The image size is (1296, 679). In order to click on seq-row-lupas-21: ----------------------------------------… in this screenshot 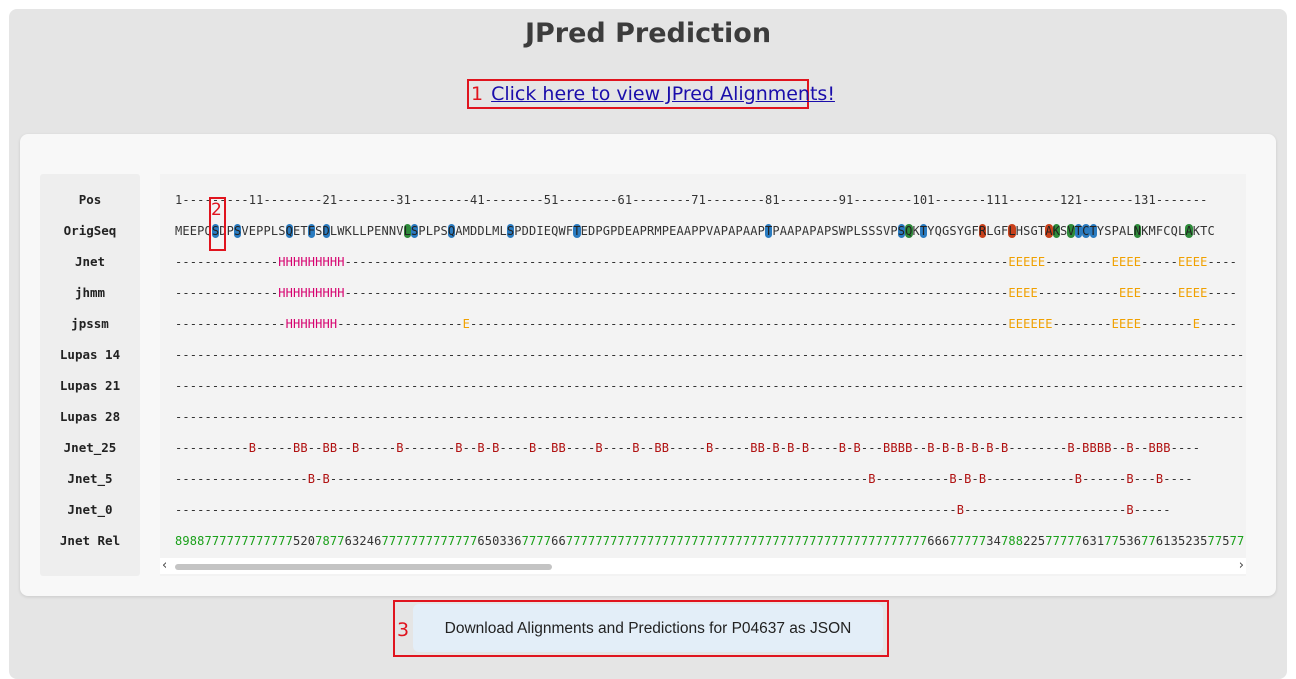, I will do `click(710, 386)`.